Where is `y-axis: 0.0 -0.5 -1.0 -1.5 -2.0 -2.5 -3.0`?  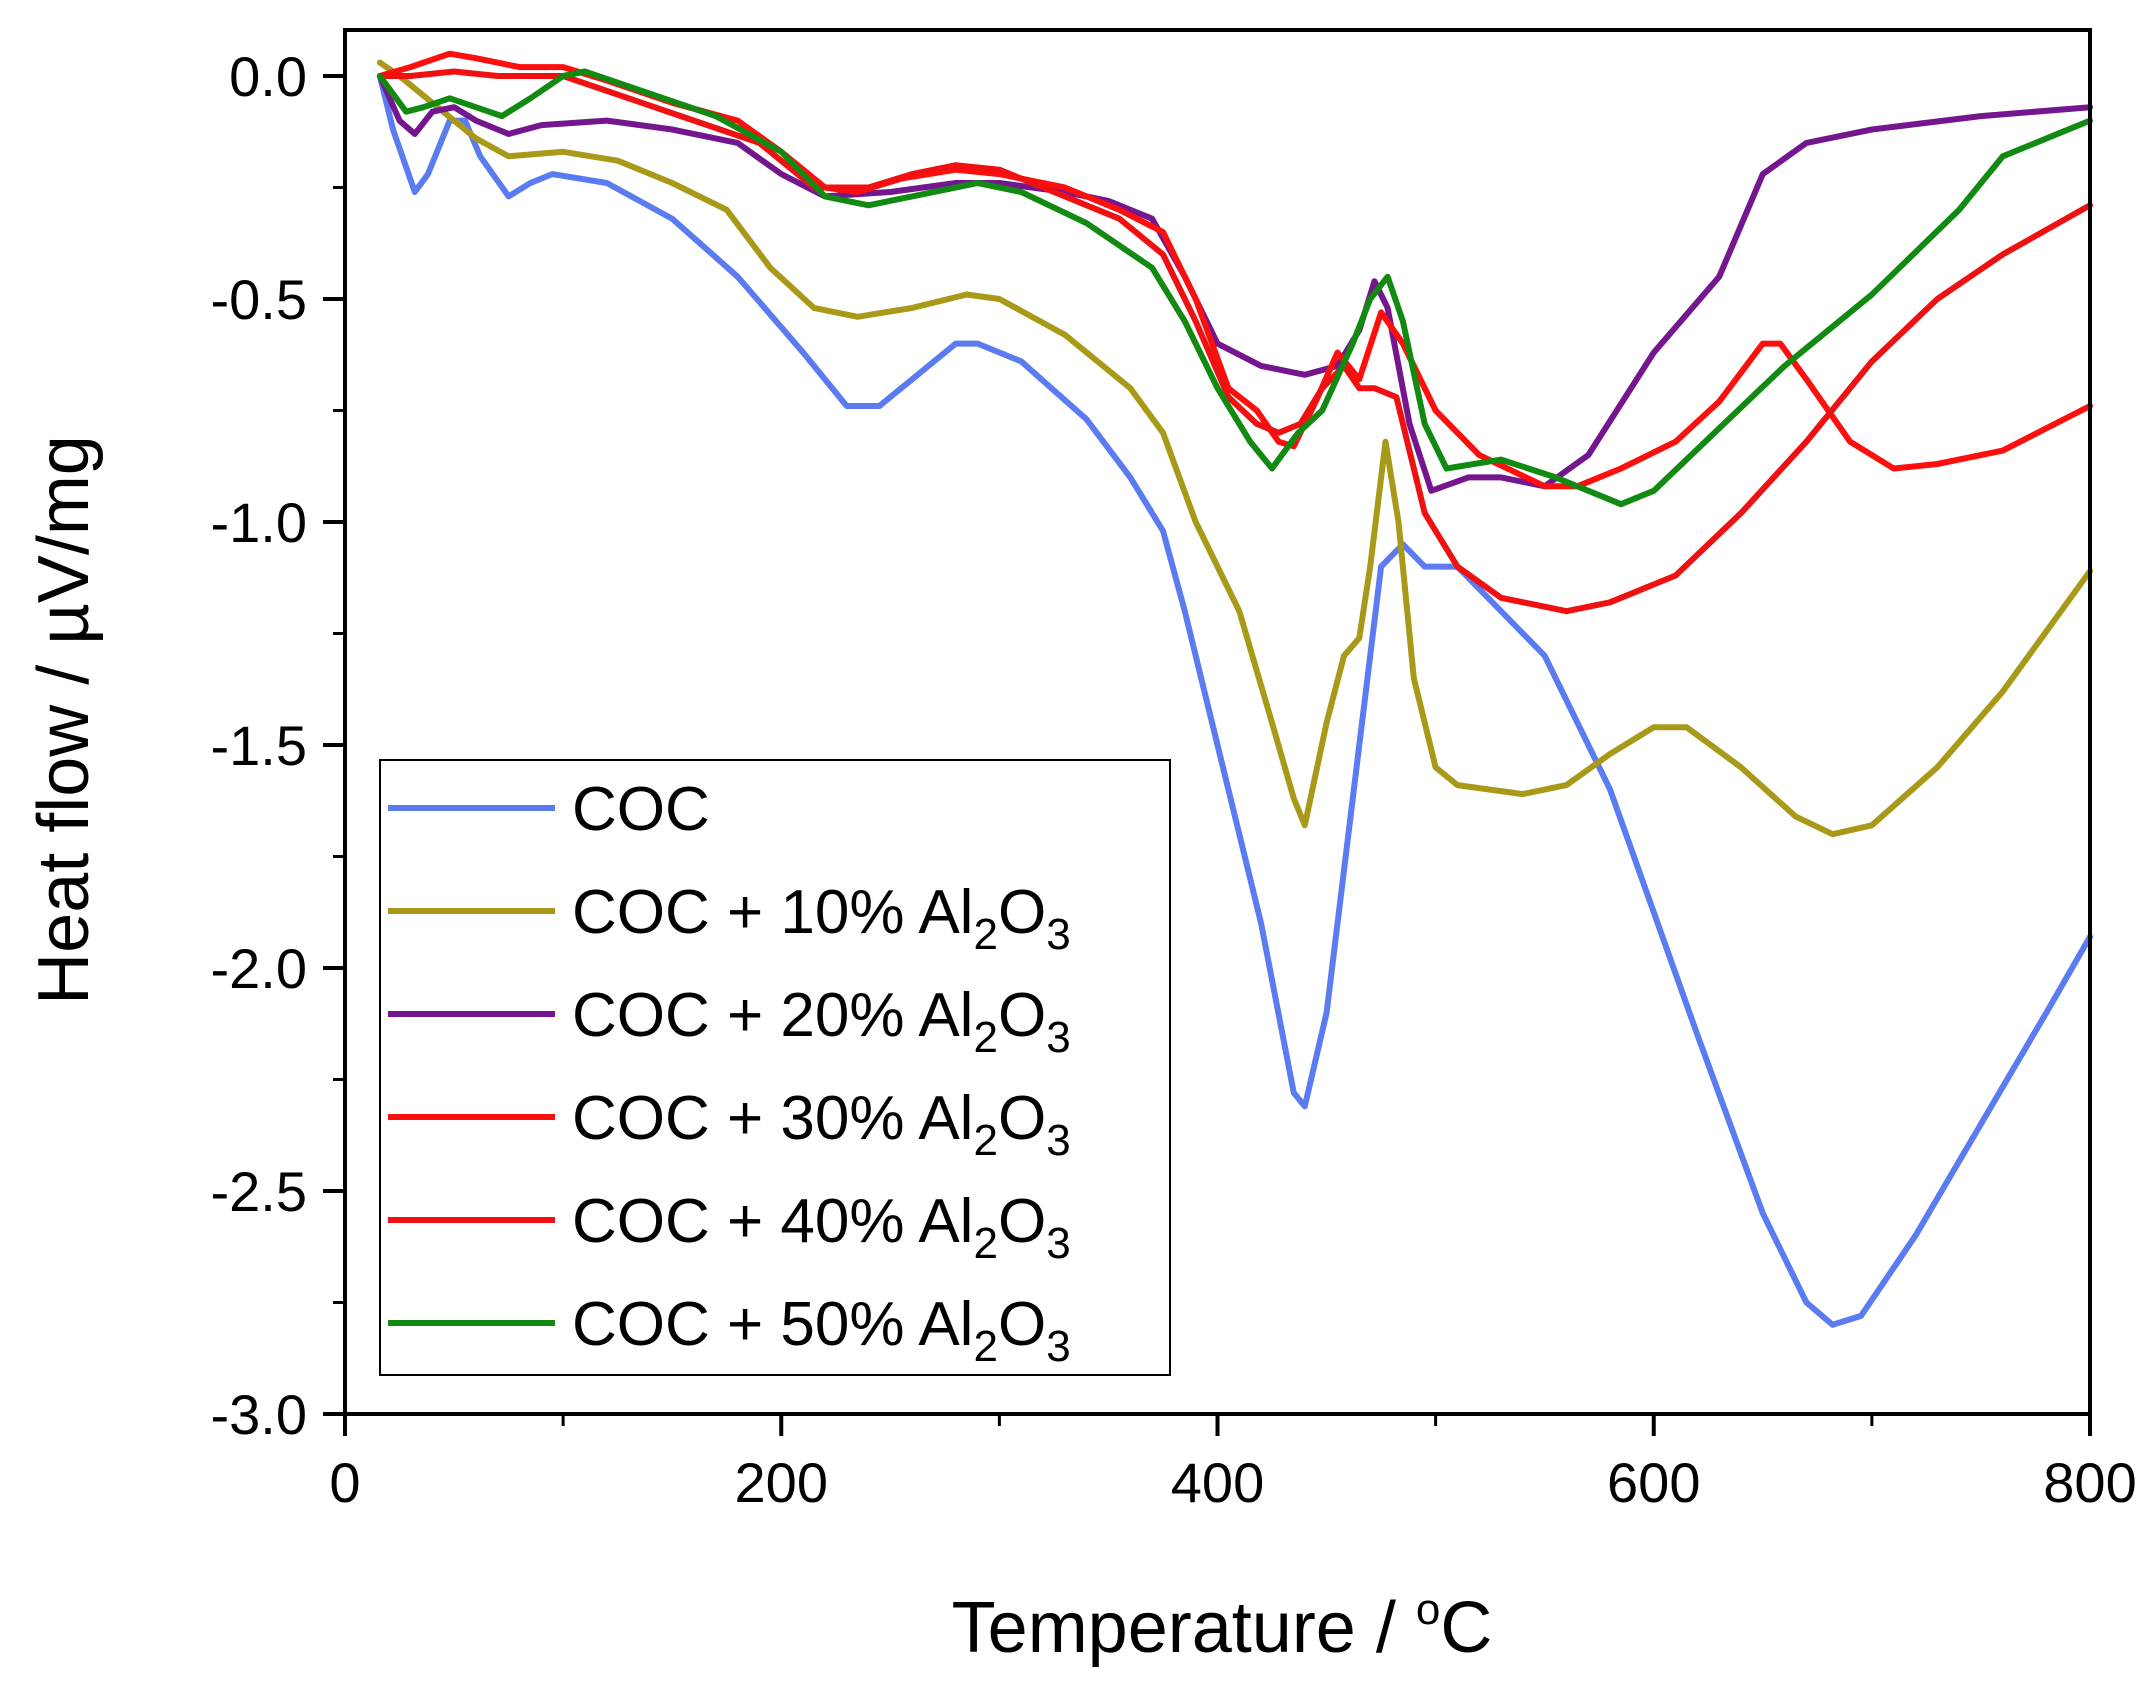
y-axis: 0.0 -0.5 -1.0 -1.5 -2.0 -2.5 -3.0 is located at coordinates (278, 745).